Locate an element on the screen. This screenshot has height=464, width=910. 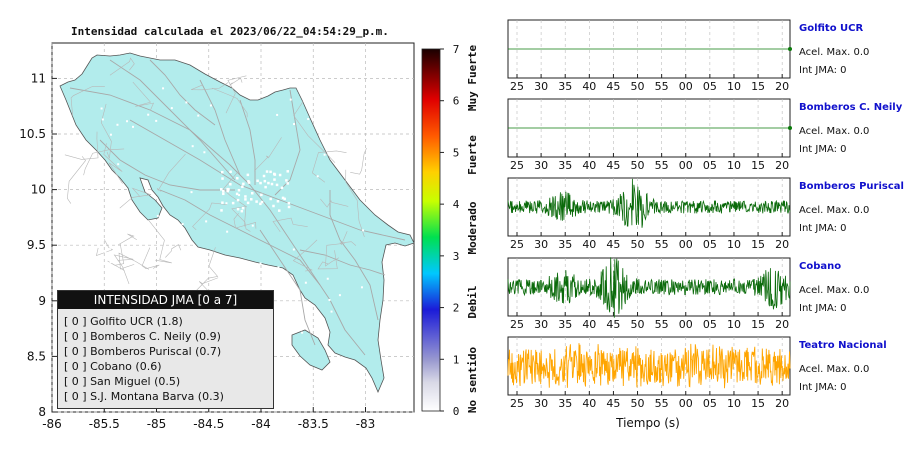
legend-item-name: Golfito UCR (1.8) is located at coordinates (134, 321).